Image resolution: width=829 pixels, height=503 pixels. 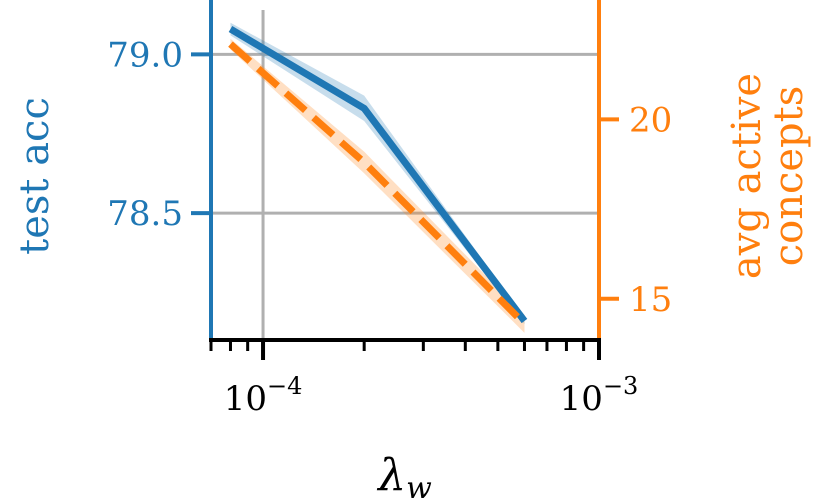 I want to click on left-axis-label: test acc, so click(x=35, y=176).